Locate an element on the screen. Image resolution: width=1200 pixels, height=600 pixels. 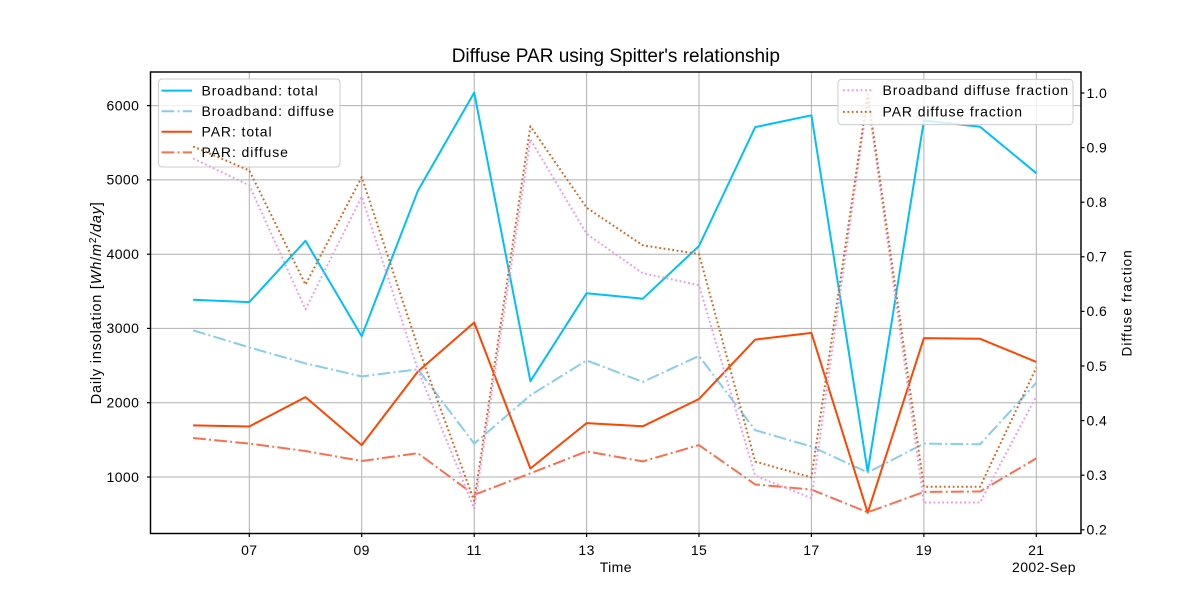
svg-text: 1000 is located at coordinates (123, 477).